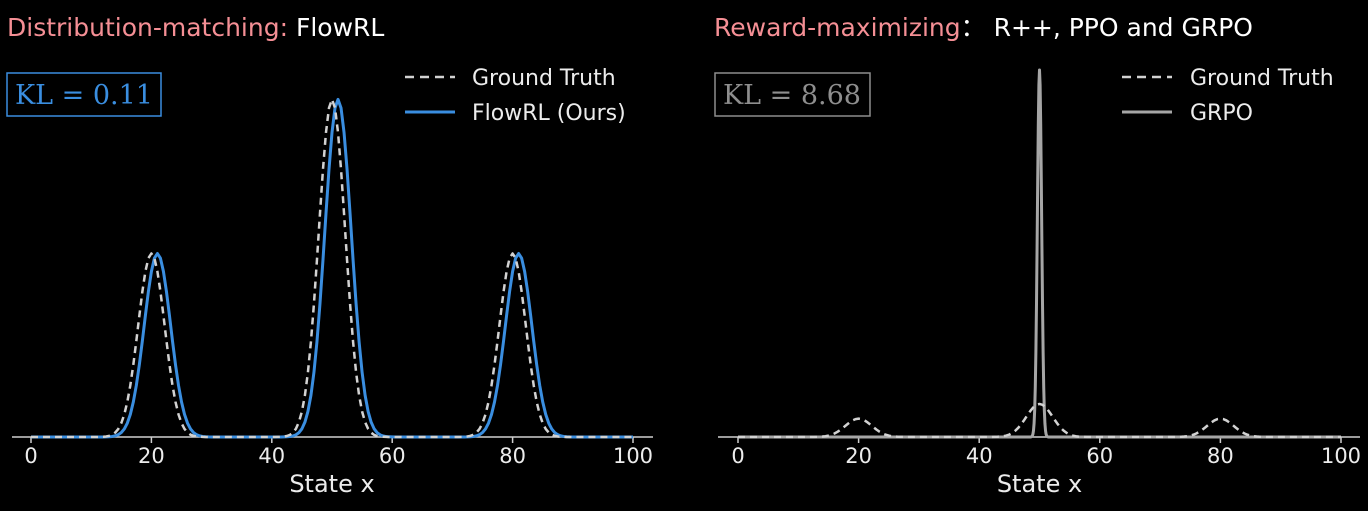 The image size is (1368, 511). What do you see at coordinates (151, 456) in the screenshot?
I see `left-x-tick-label: 20` at bounding box center [151, 456].